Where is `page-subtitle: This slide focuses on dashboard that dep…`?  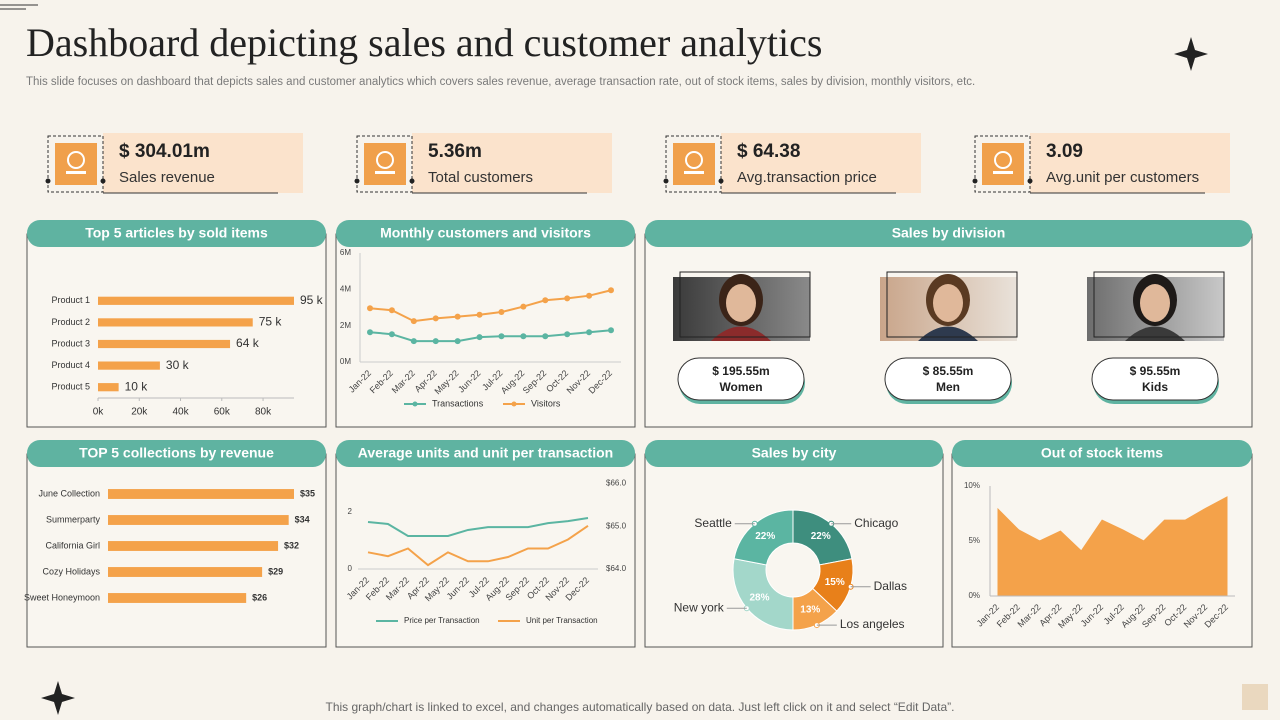 page-subtitle: This slide focuses on dashboard that dep… is located at coordinates (500, 82).